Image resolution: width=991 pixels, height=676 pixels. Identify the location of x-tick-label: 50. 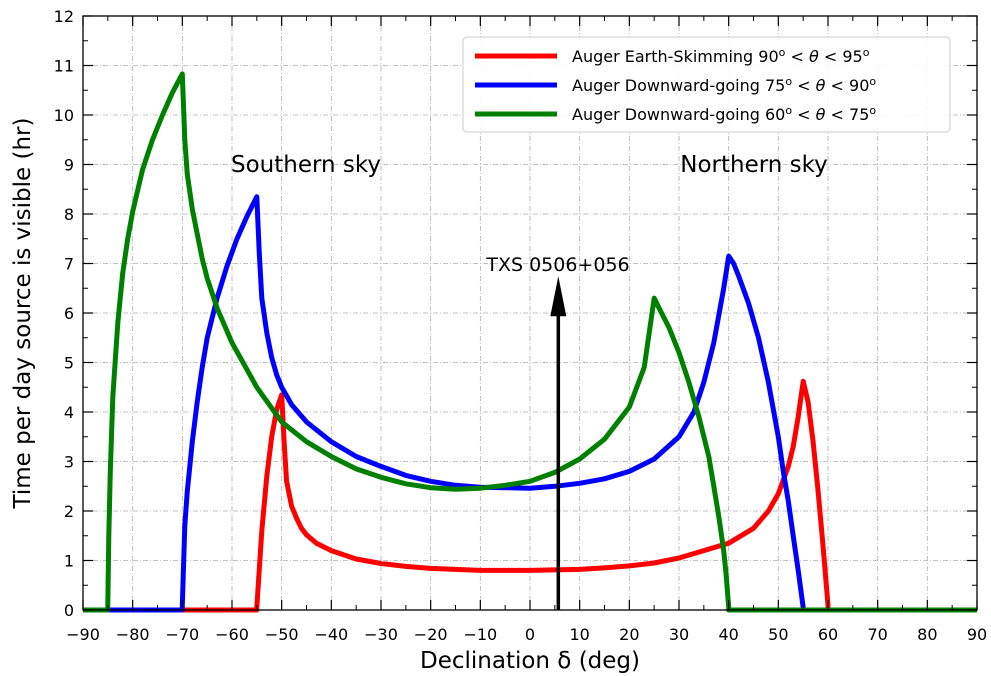
(778, 634).